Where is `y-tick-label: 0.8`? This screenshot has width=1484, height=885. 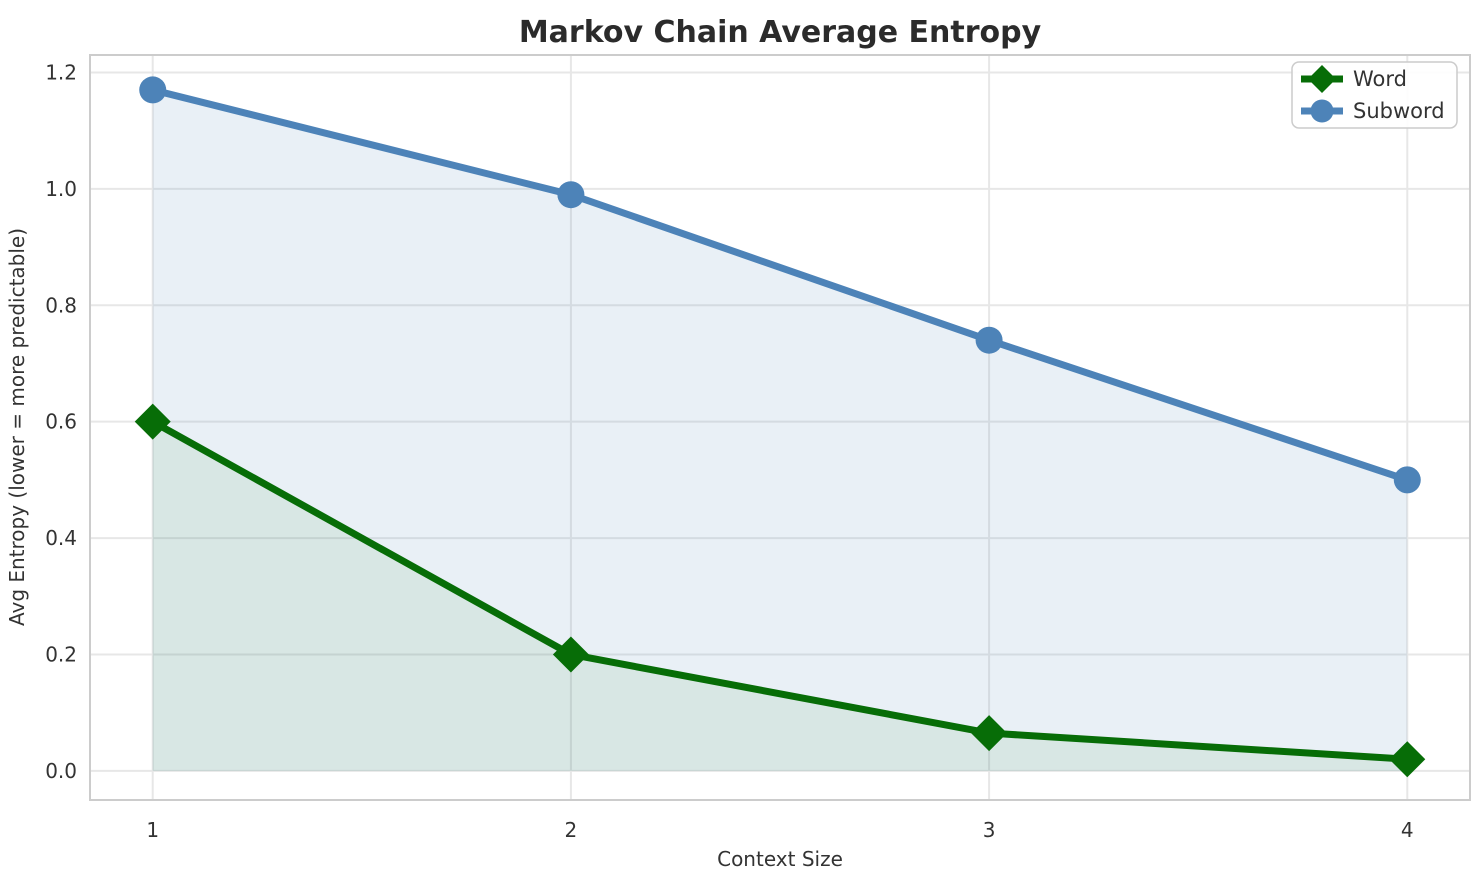
y-tick-label: 0.8 is located at coordinates (61, 305).